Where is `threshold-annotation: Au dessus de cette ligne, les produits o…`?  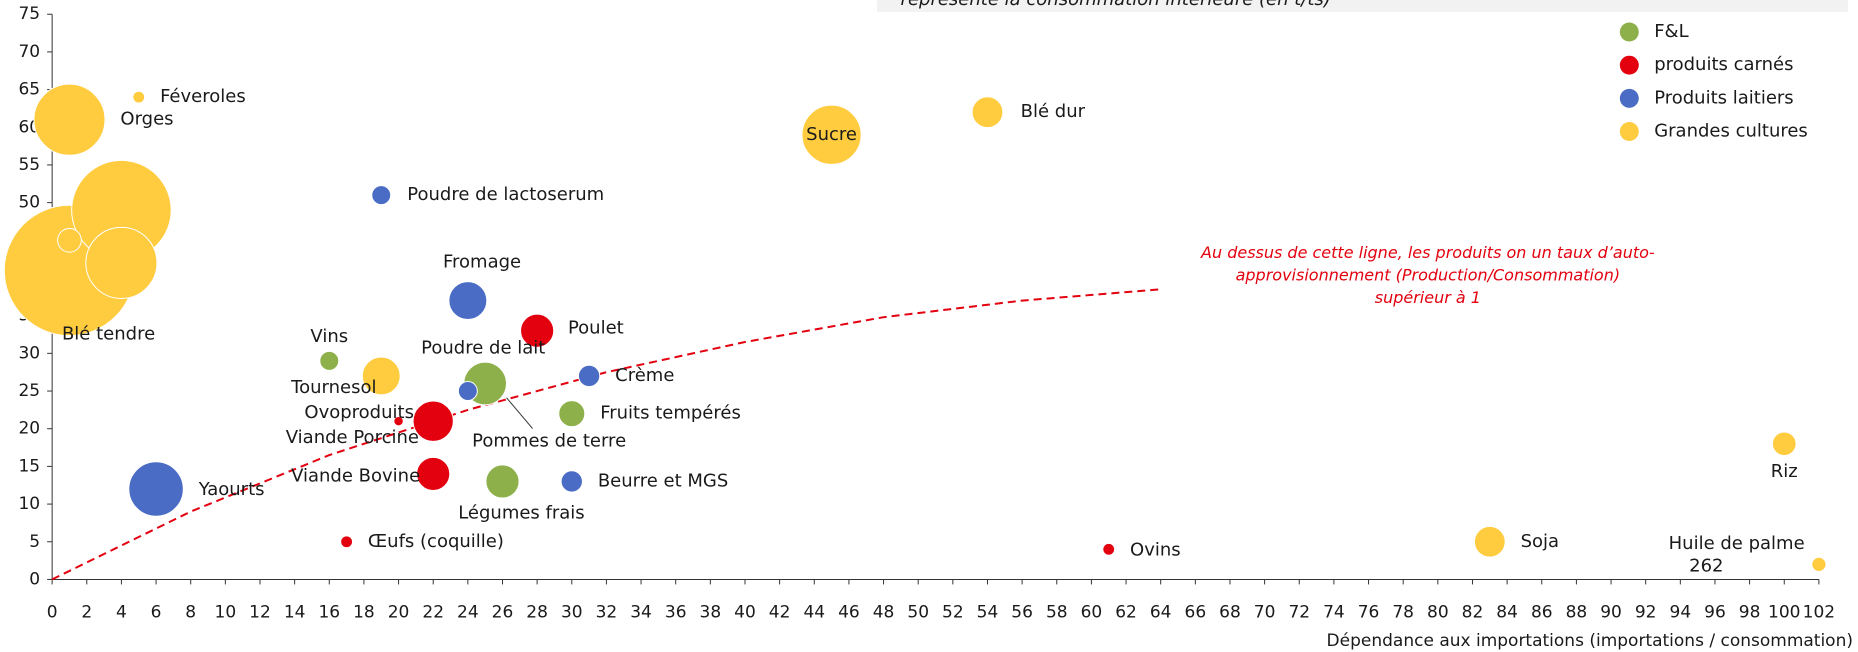
threshold-annotation: Au dessus de cette ligne, les produits o… is located at coordinates (1427, 252).